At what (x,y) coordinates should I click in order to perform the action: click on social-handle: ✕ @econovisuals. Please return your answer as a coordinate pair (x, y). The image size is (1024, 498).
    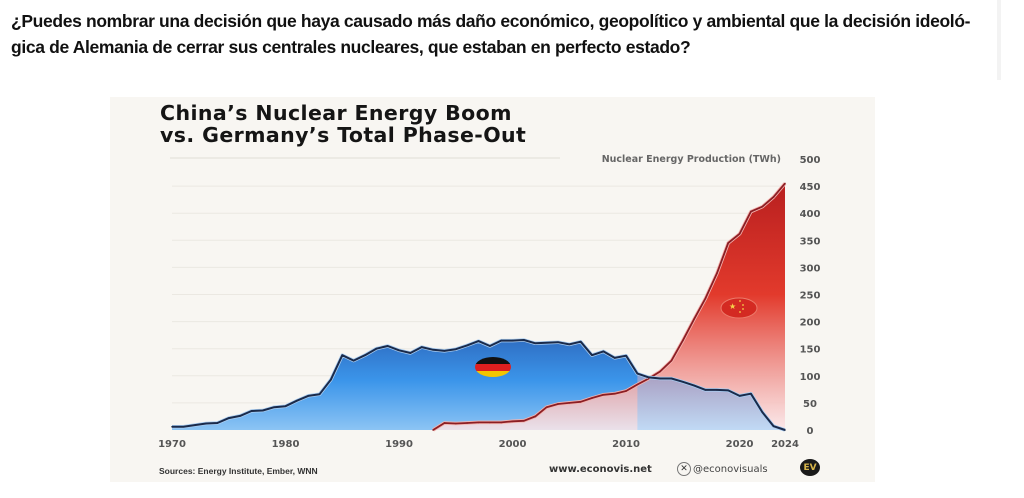
    Looking at the image, I should click on (722, 469).